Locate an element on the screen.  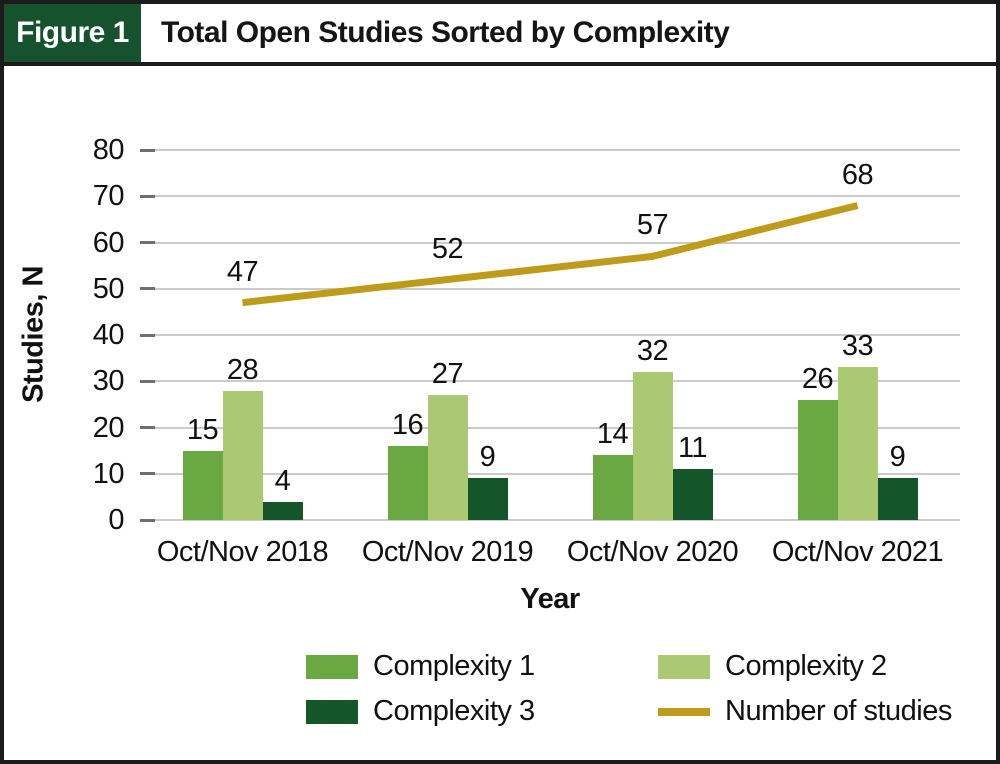
legend-item: Number of studies is located at coordinates (805, 711).